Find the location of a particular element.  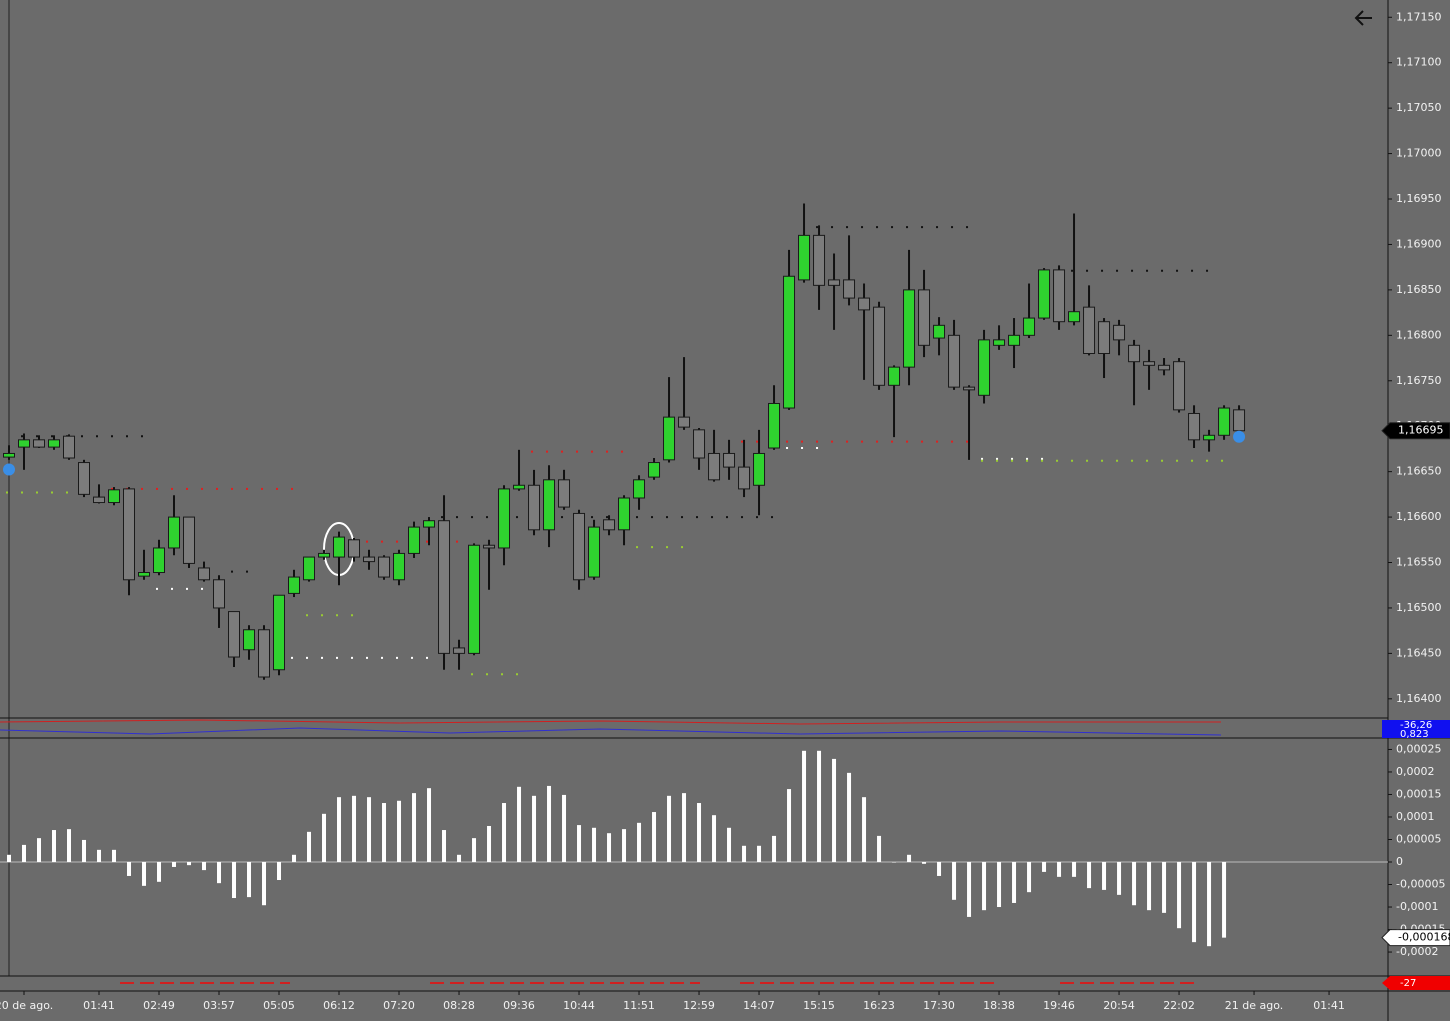

x-tick-label: 14:07 is located at coordinates (759, 1005).